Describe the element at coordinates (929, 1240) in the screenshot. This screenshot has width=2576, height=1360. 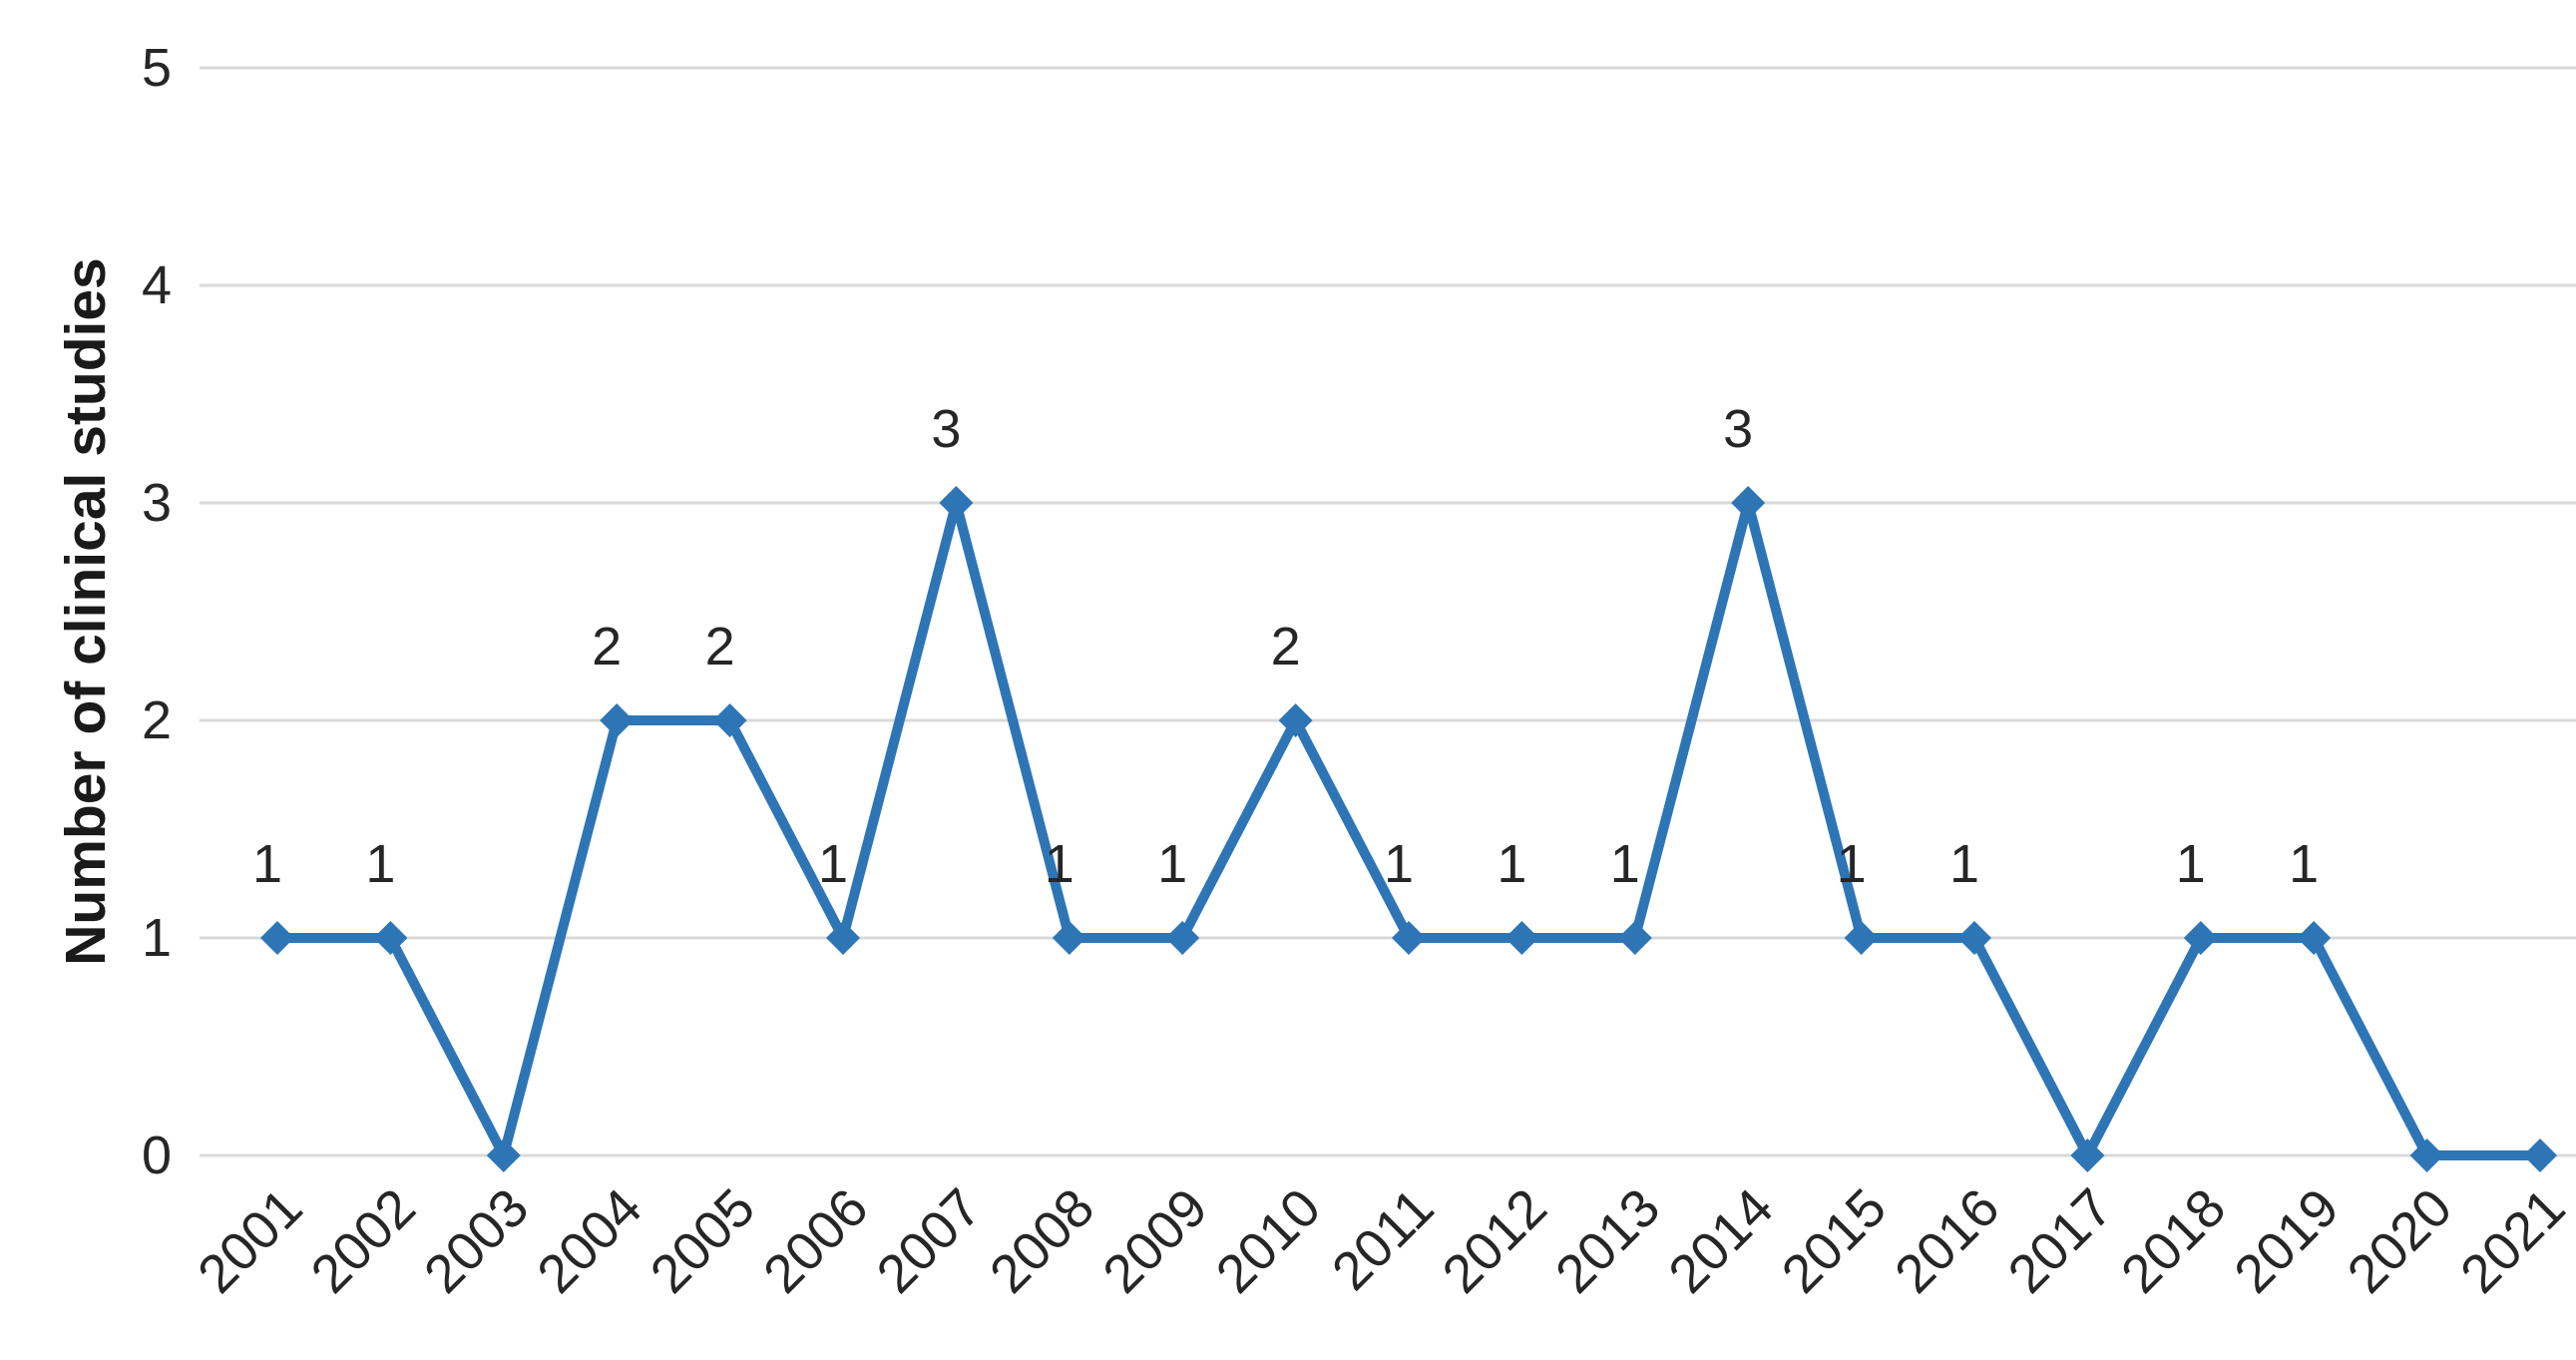
I see `x-tick-label-2007: 2007` at that location.